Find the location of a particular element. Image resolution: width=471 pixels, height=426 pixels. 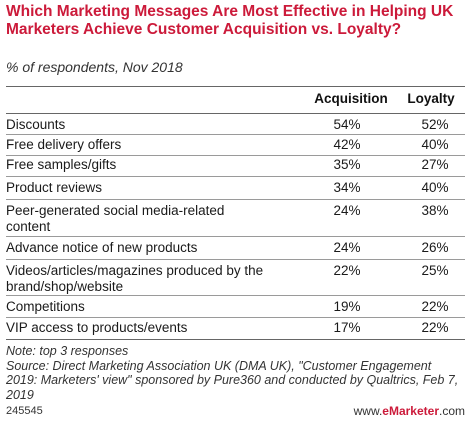

chart-subtitle: % of respondents, Nov 2018 is located at coordinates (94, 67).